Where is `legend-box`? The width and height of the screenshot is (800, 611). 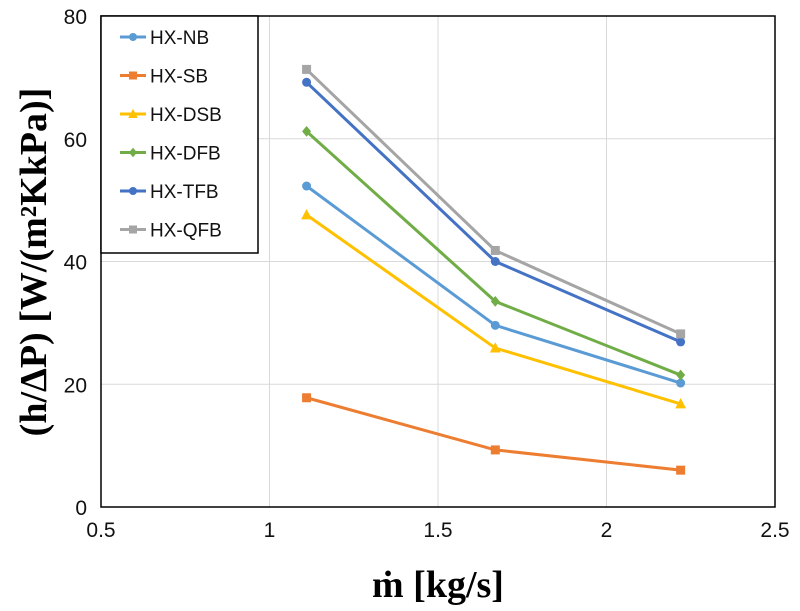 legend-box is located at coordinates (179, 134).